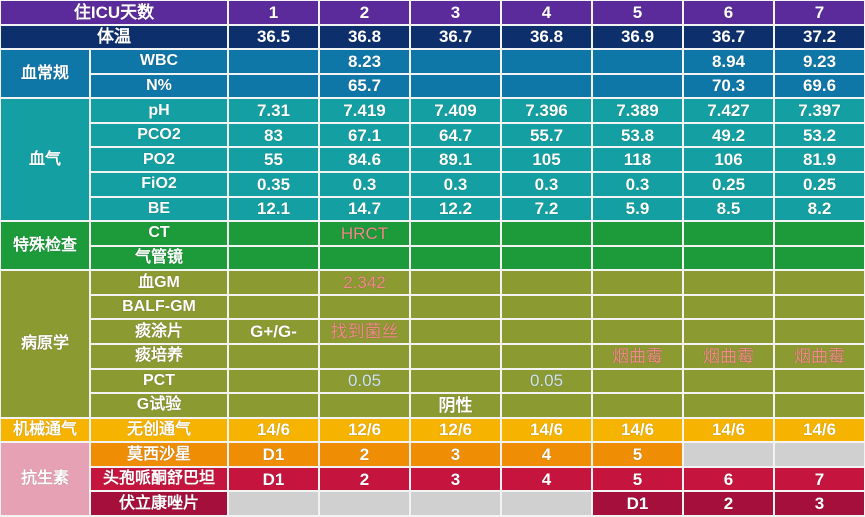  Describe the element at coordinates (728, 61) in the screenshot. I see `data-cell: 8.94` at that location.